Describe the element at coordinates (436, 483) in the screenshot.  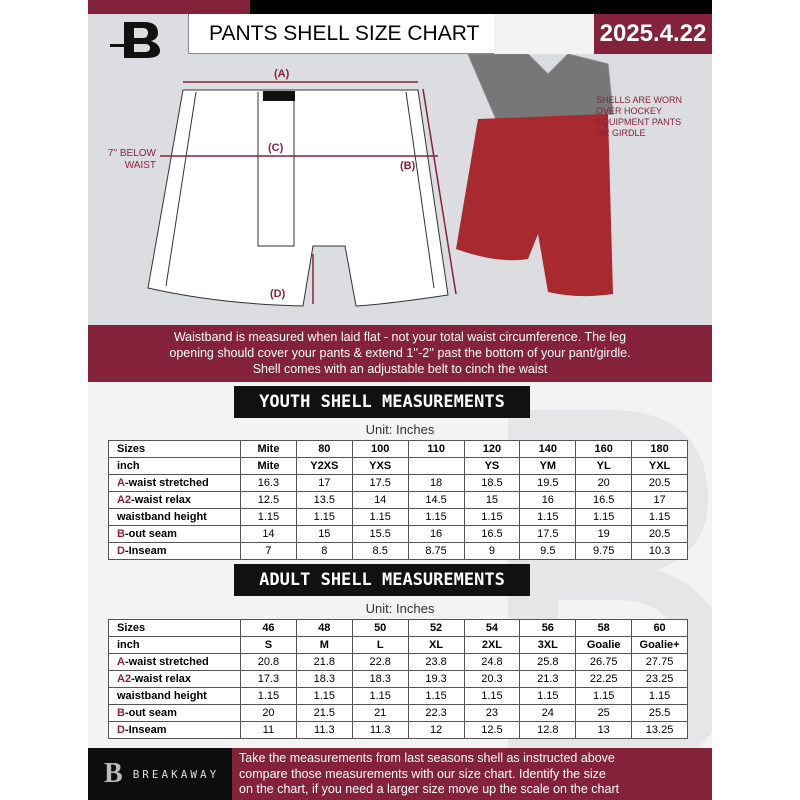
I see `table-cell: 18` at that location.